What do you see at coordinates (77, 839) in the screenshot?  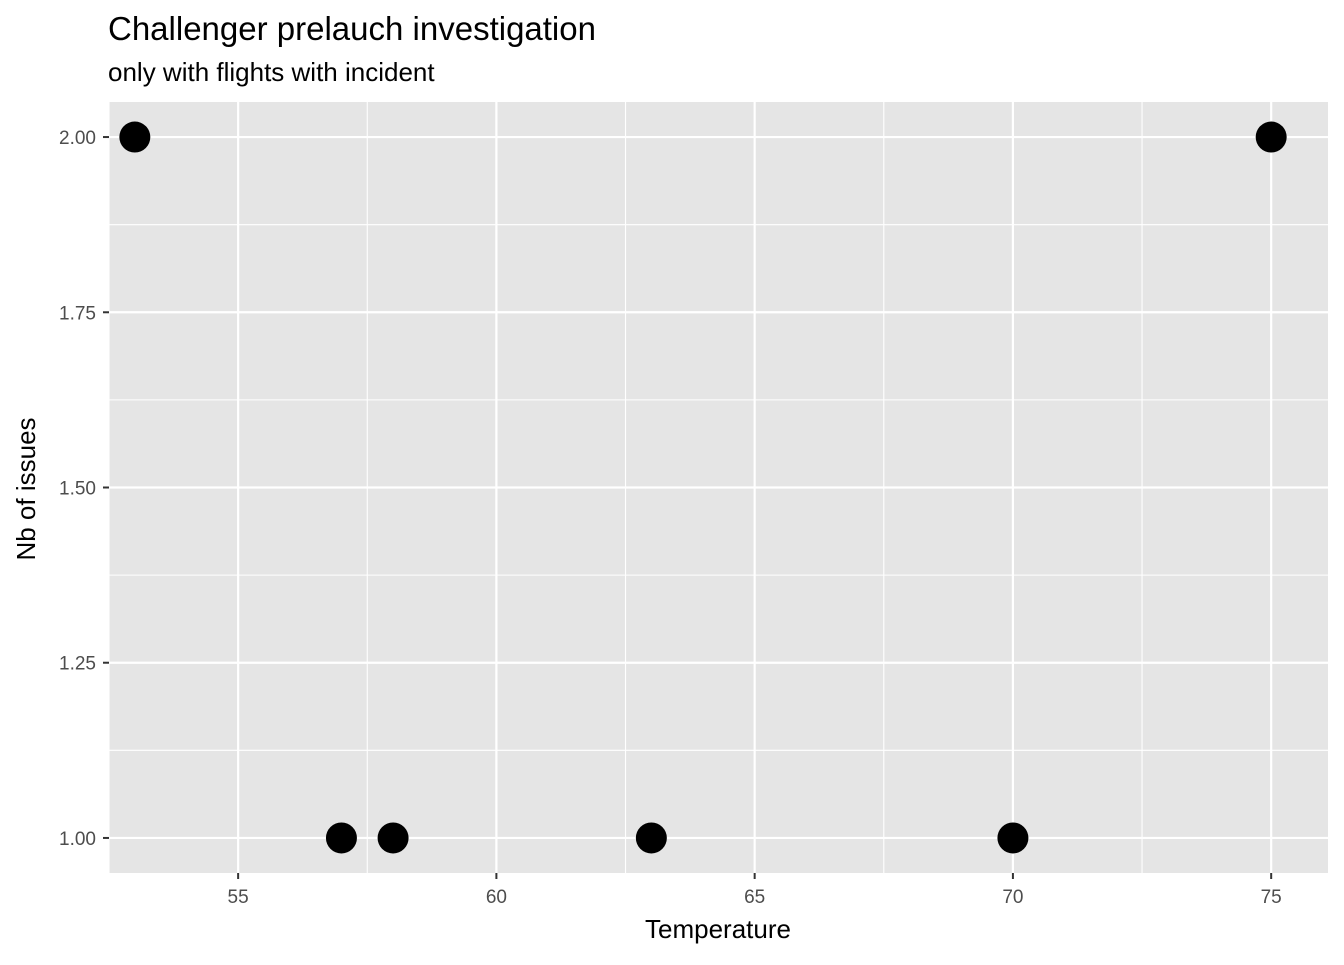 I see `y-tick-label: 1.00` at bounding box center [77, 839].